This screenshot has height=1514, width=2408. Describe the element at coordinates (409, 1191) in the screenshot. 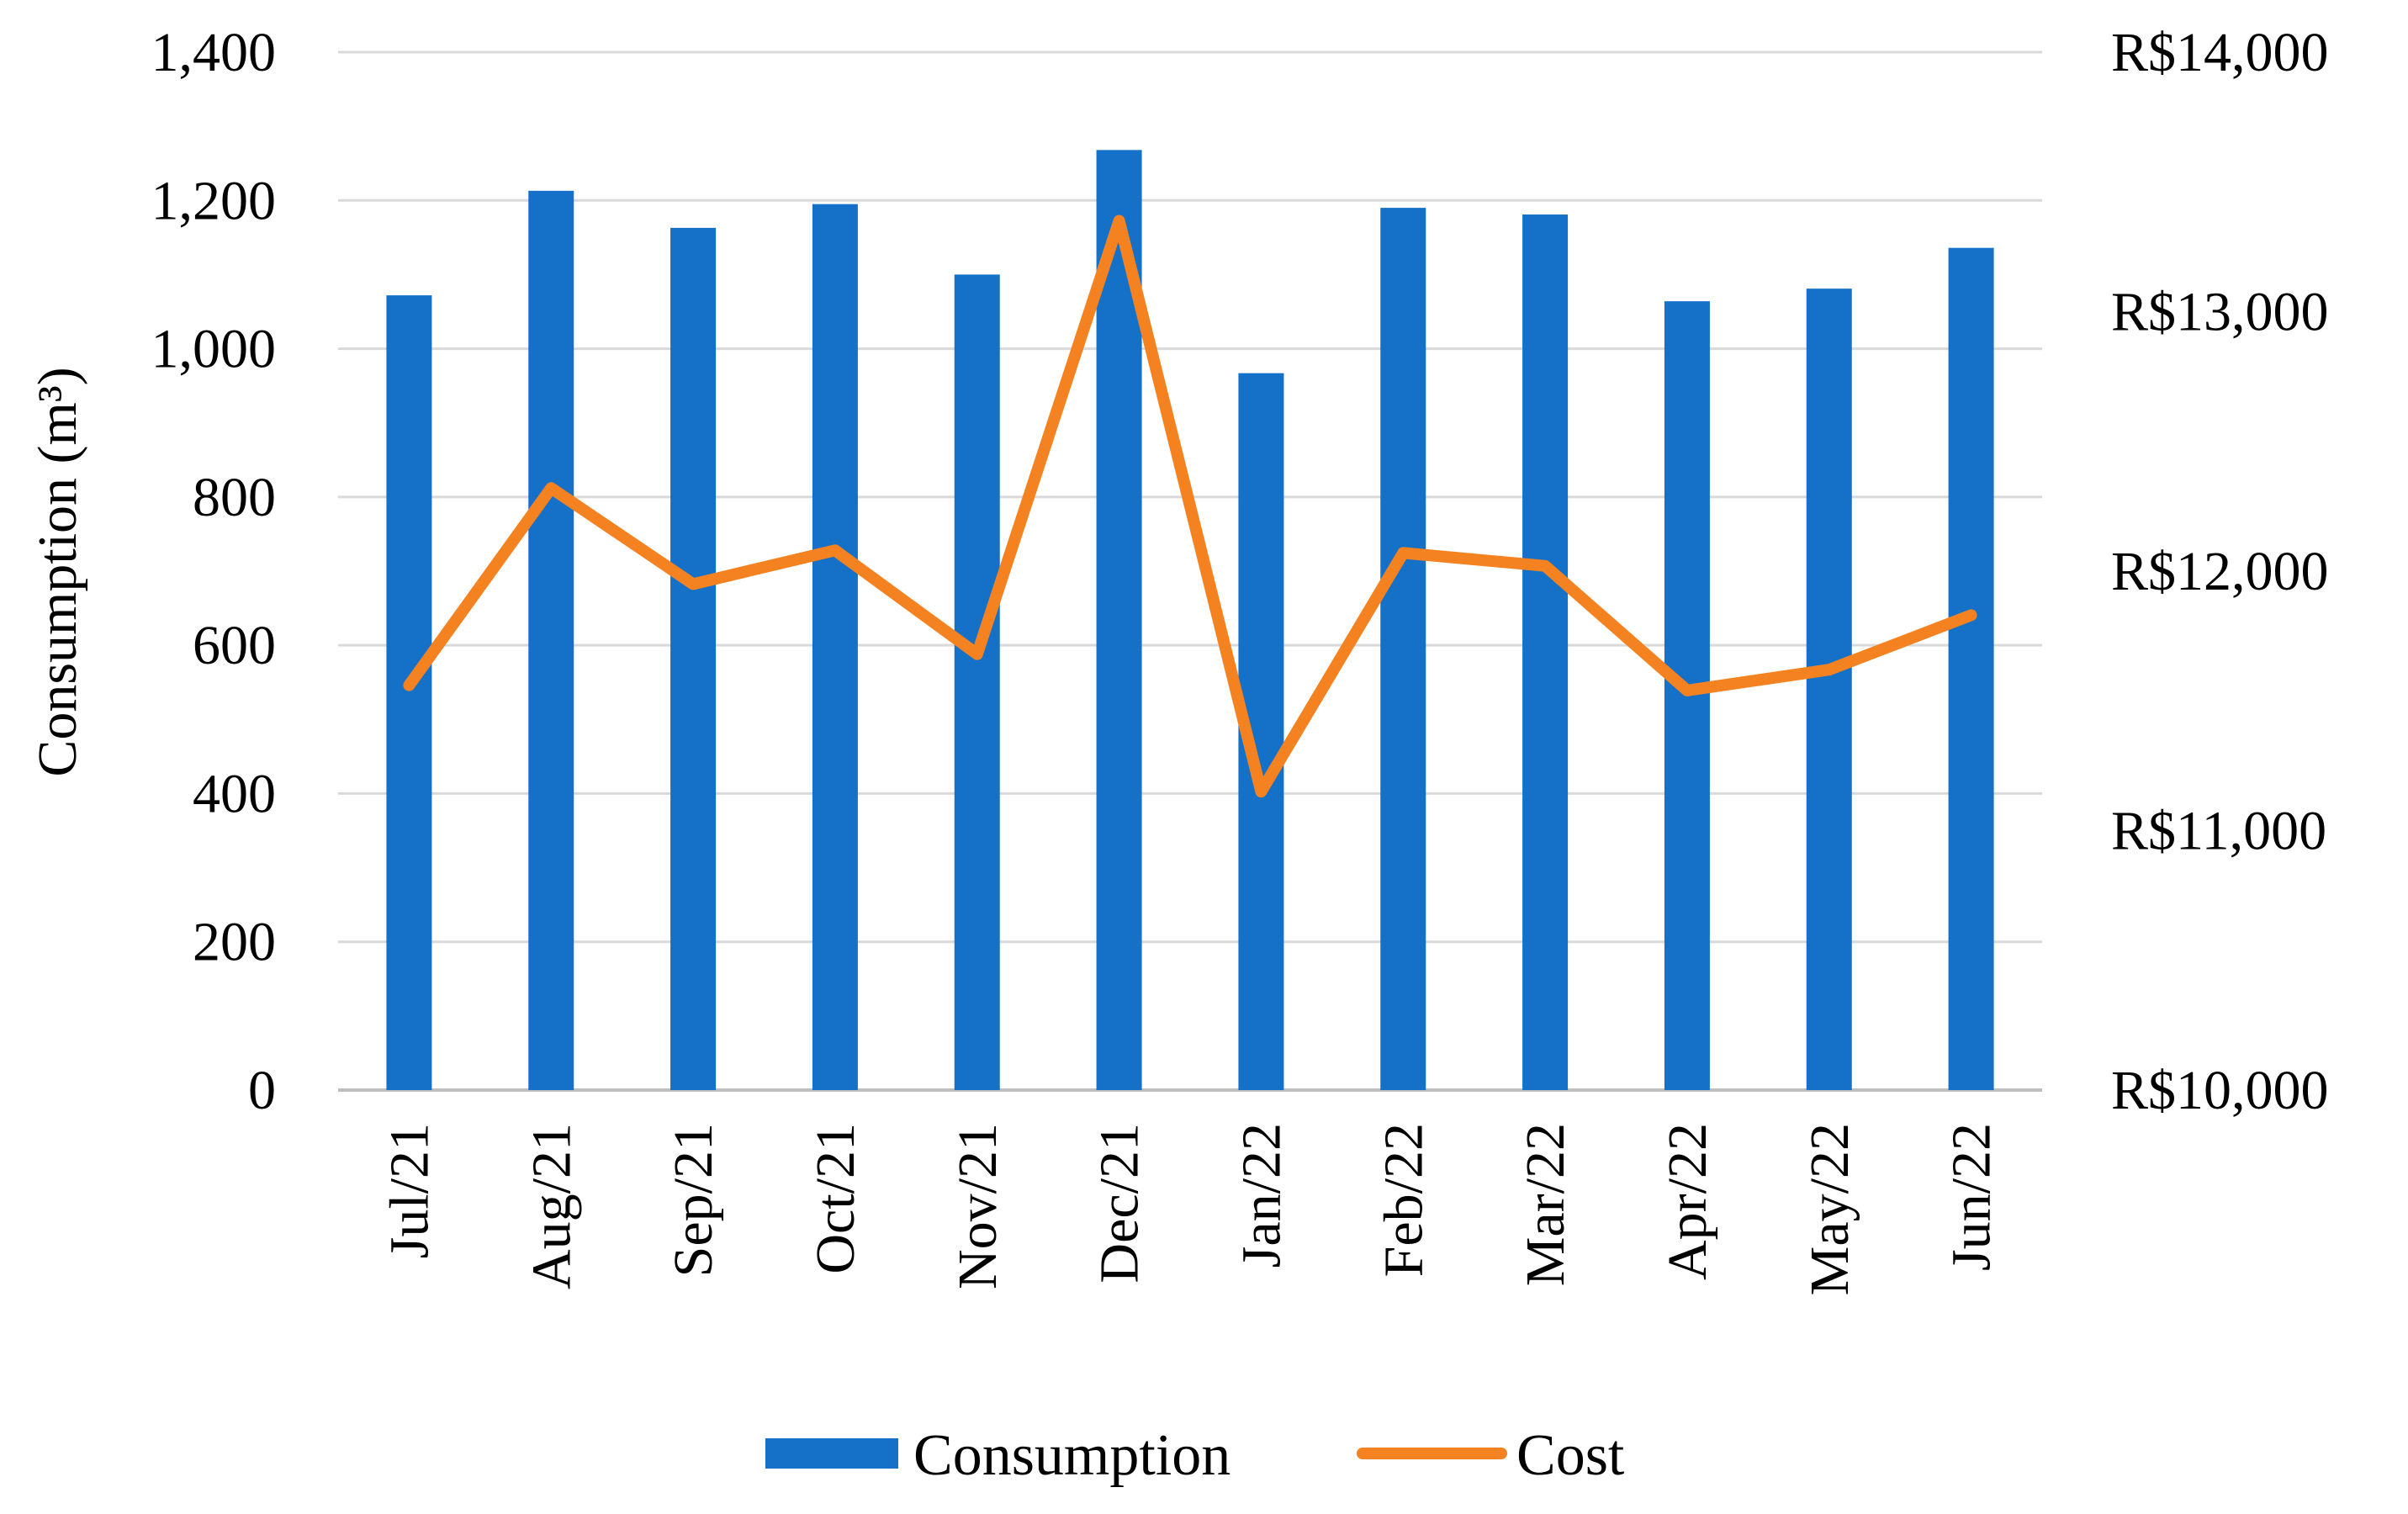

I see `x-tick-label-Jul-21: Jul/21` at that location.